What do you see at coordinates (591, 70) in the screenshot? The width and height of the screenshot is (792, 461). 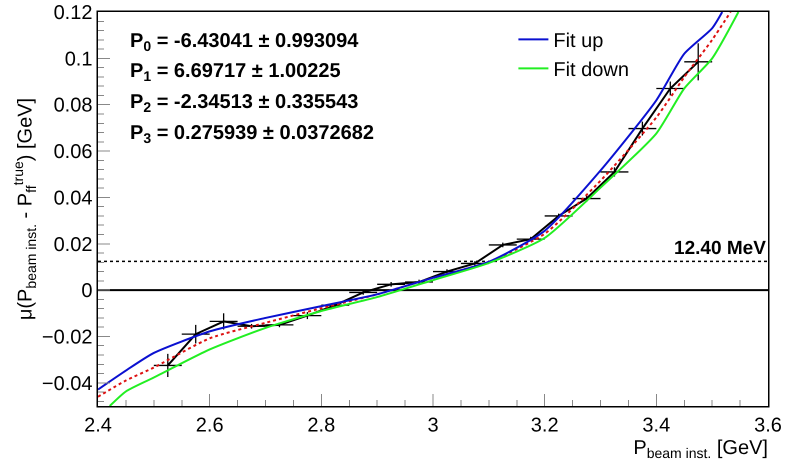 I see `legend-label: Fit down` at bounding box center [591, 70].